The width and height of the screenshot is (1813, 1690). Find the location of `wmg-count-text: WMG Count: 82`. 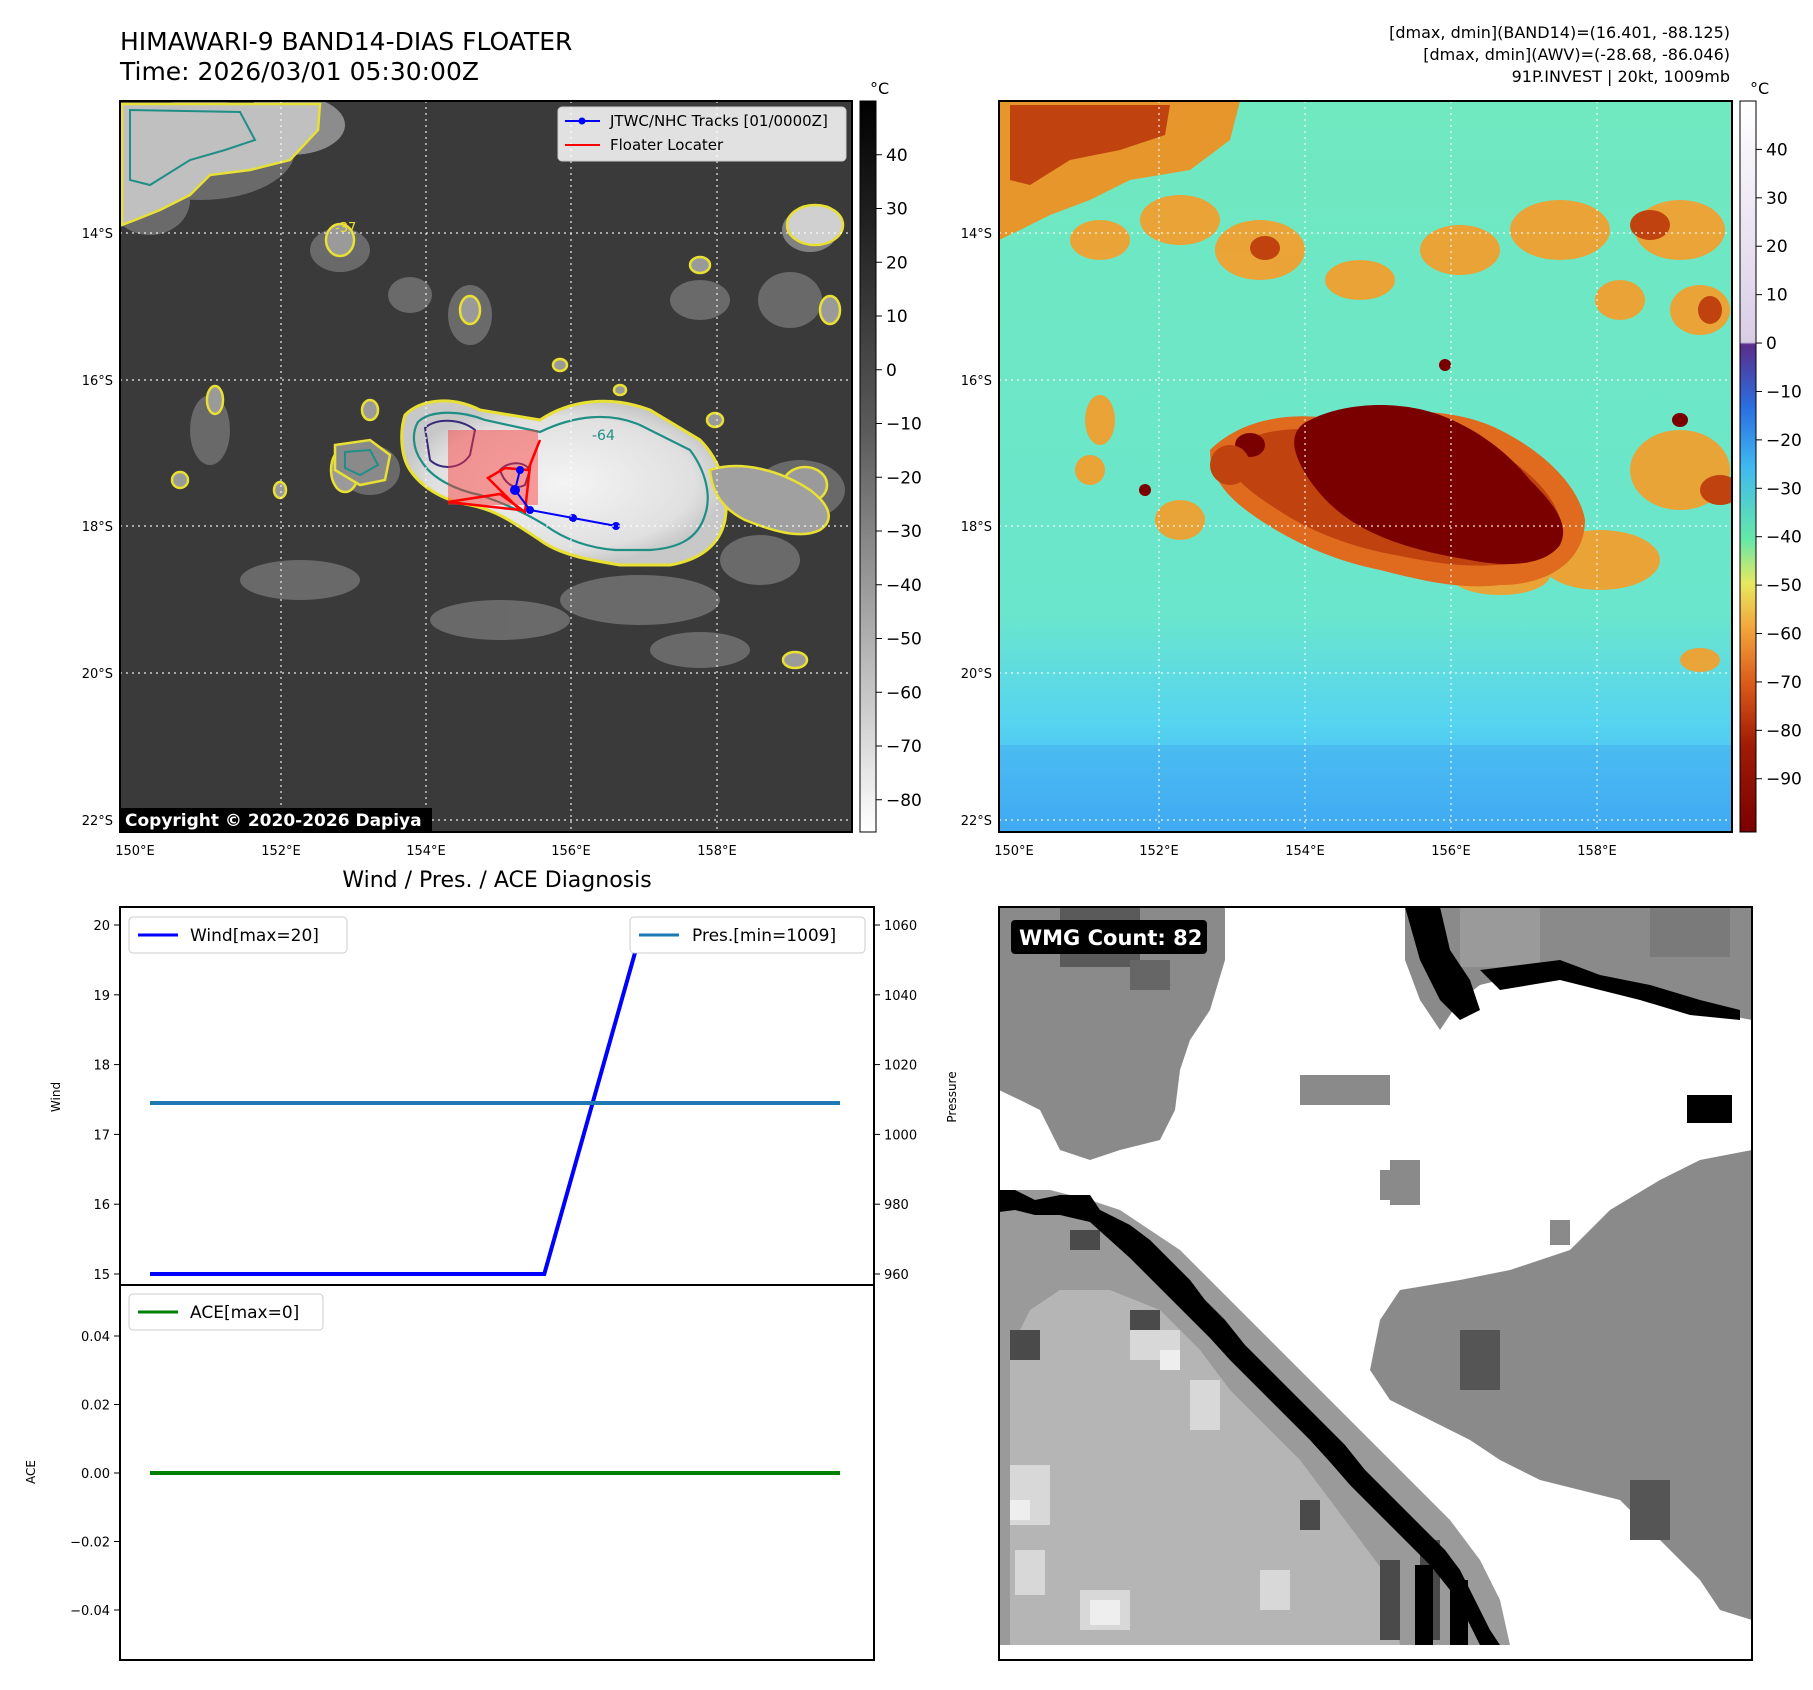

wmg-count-text: WMG Count: 82 is located at coordinates (1110, 938).